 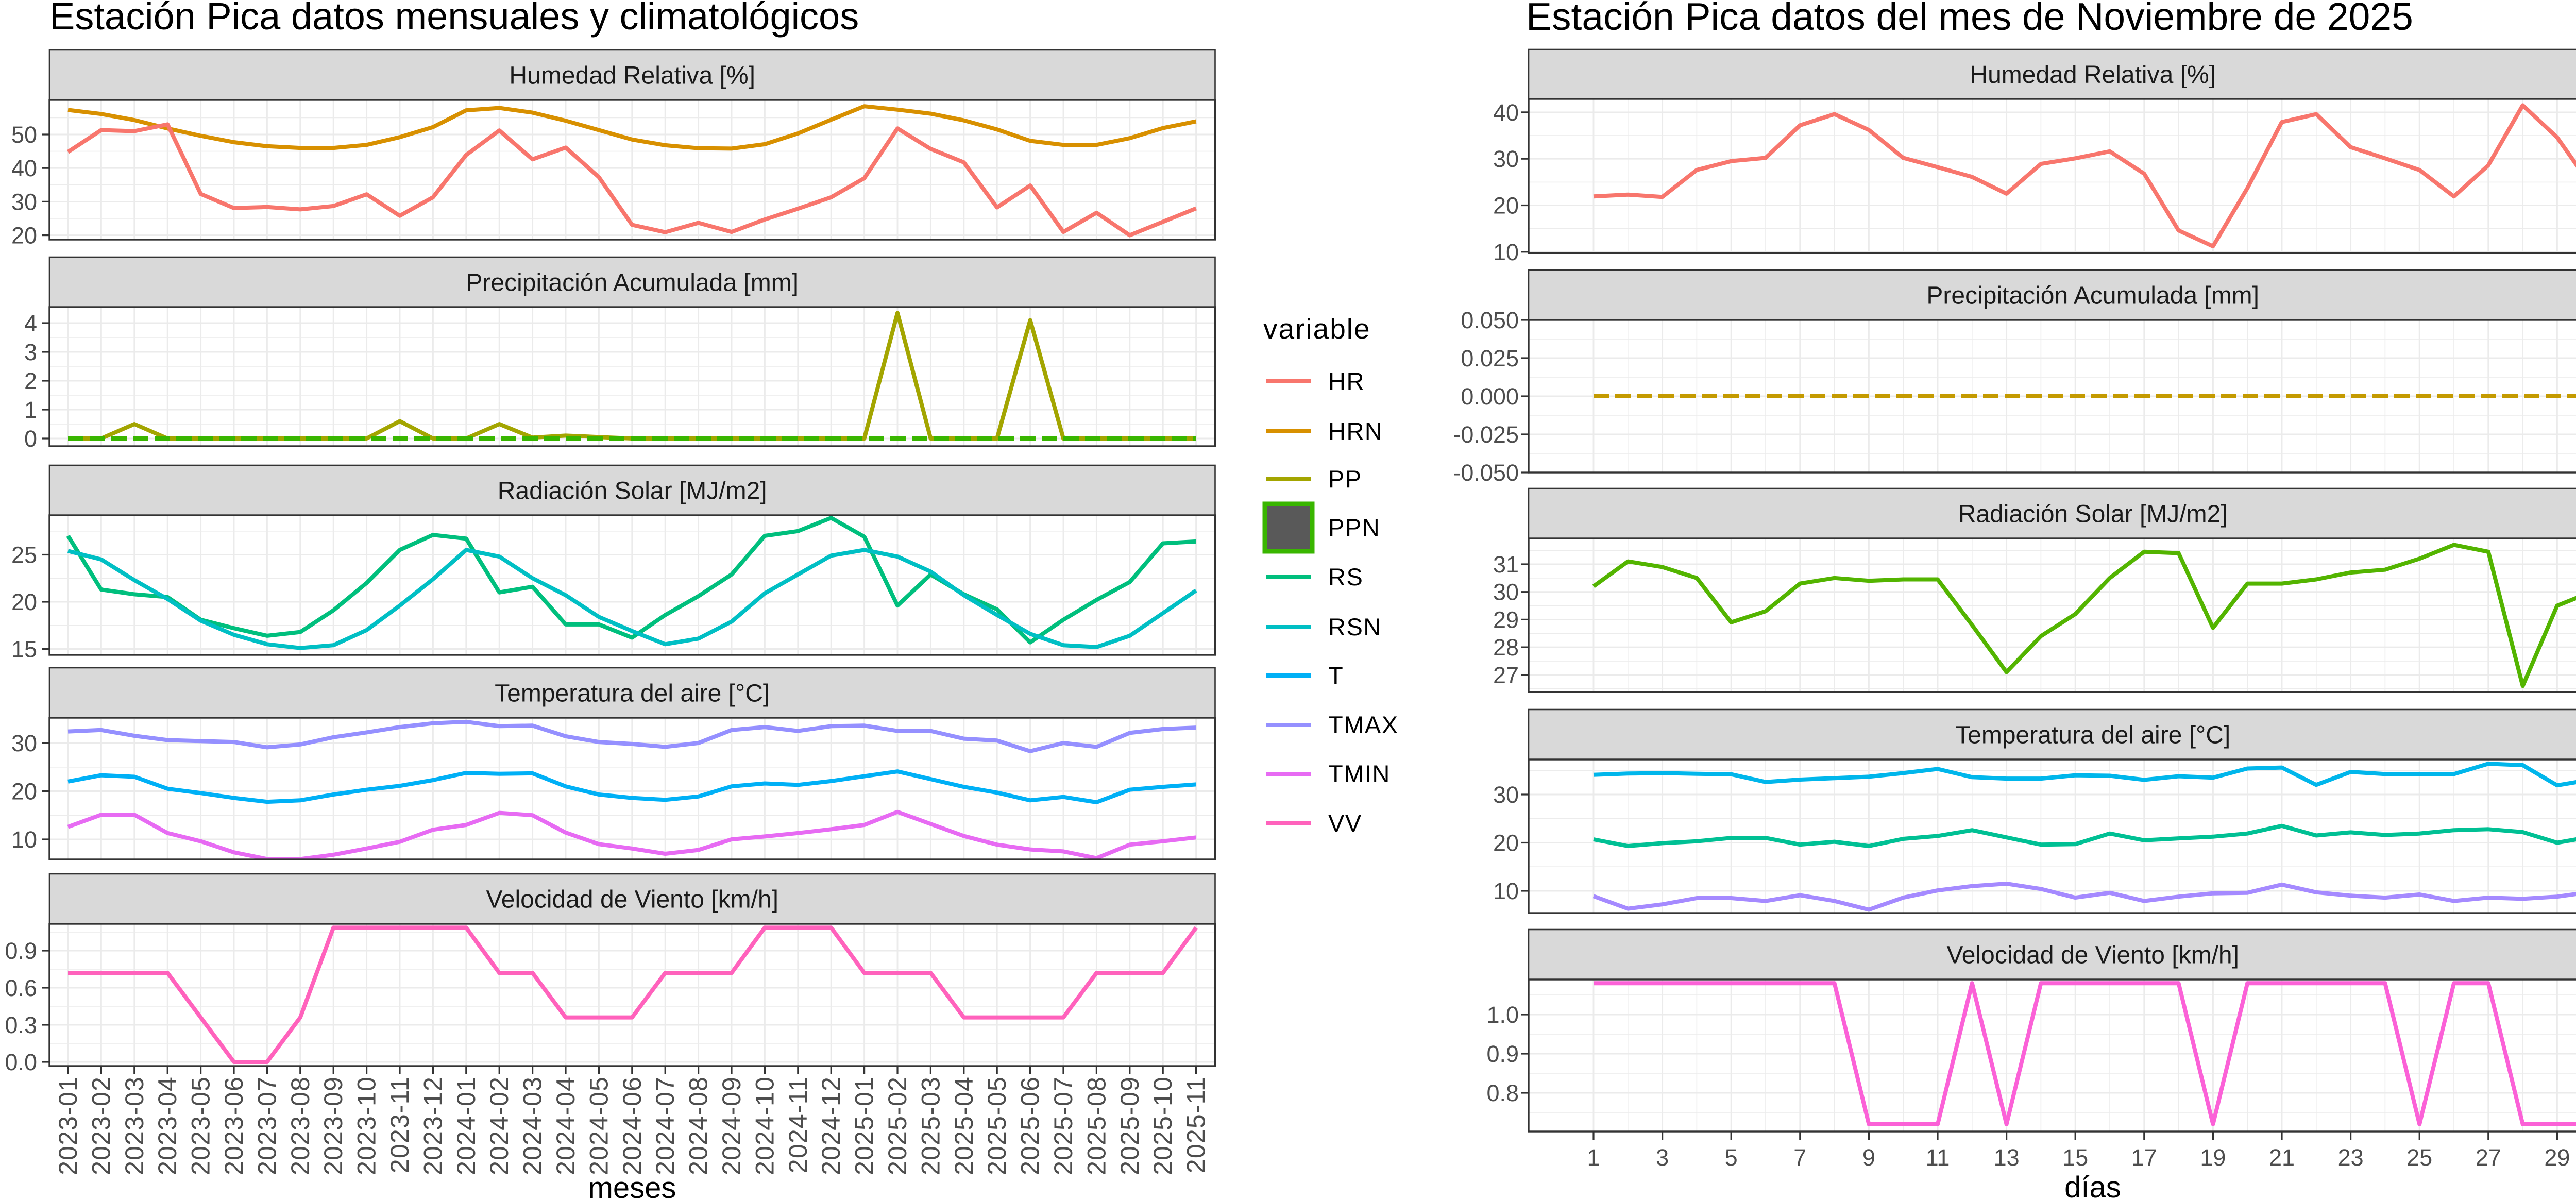 What do you see at coordinates (1506, 647) in the screenshot?
I see `svg-text: 28` at bounding box center [1506, 647].